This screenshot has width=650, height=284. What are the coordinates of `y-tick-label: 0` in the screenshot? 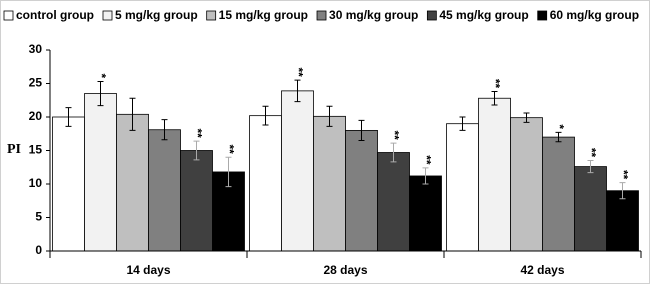 It's located at (38, 250).